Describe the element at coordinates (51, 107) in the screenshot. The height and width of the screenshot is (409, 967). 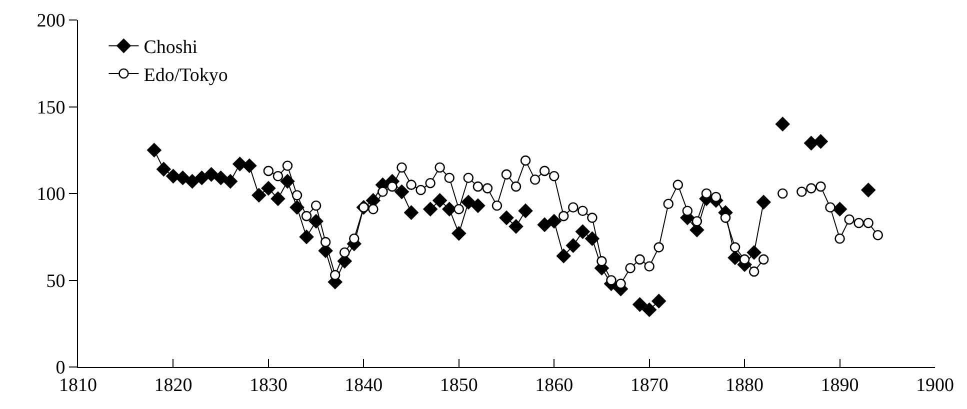
I see `y-tick-label: 150` at that location.